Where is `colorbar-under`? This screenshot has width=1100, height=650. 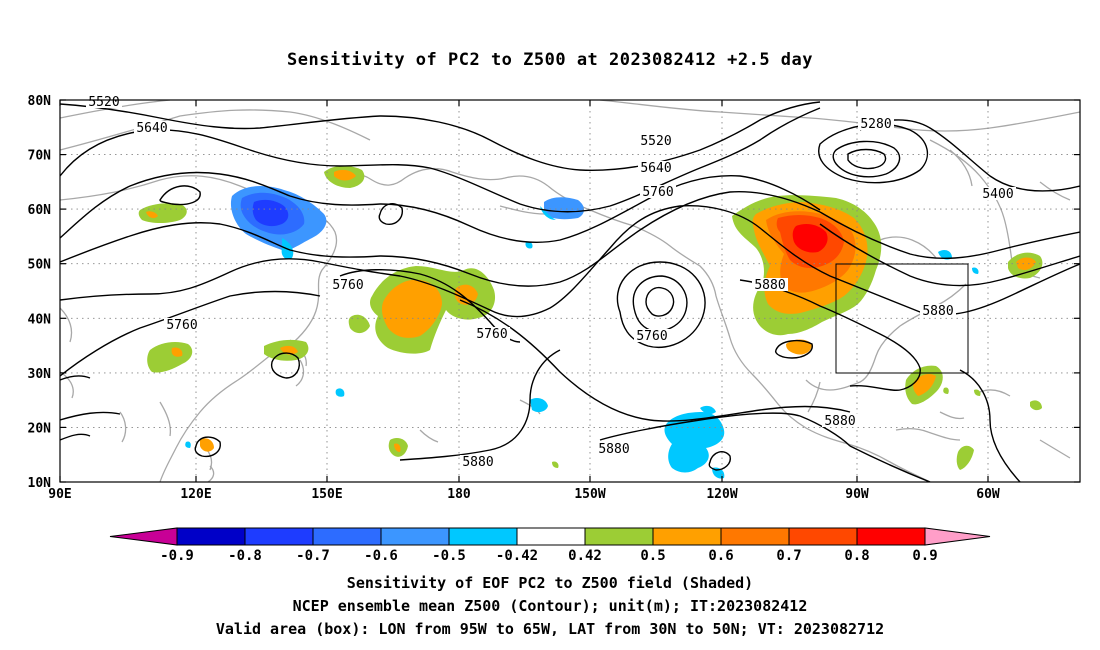 colorbar-under is located at coordinates (143, 536).